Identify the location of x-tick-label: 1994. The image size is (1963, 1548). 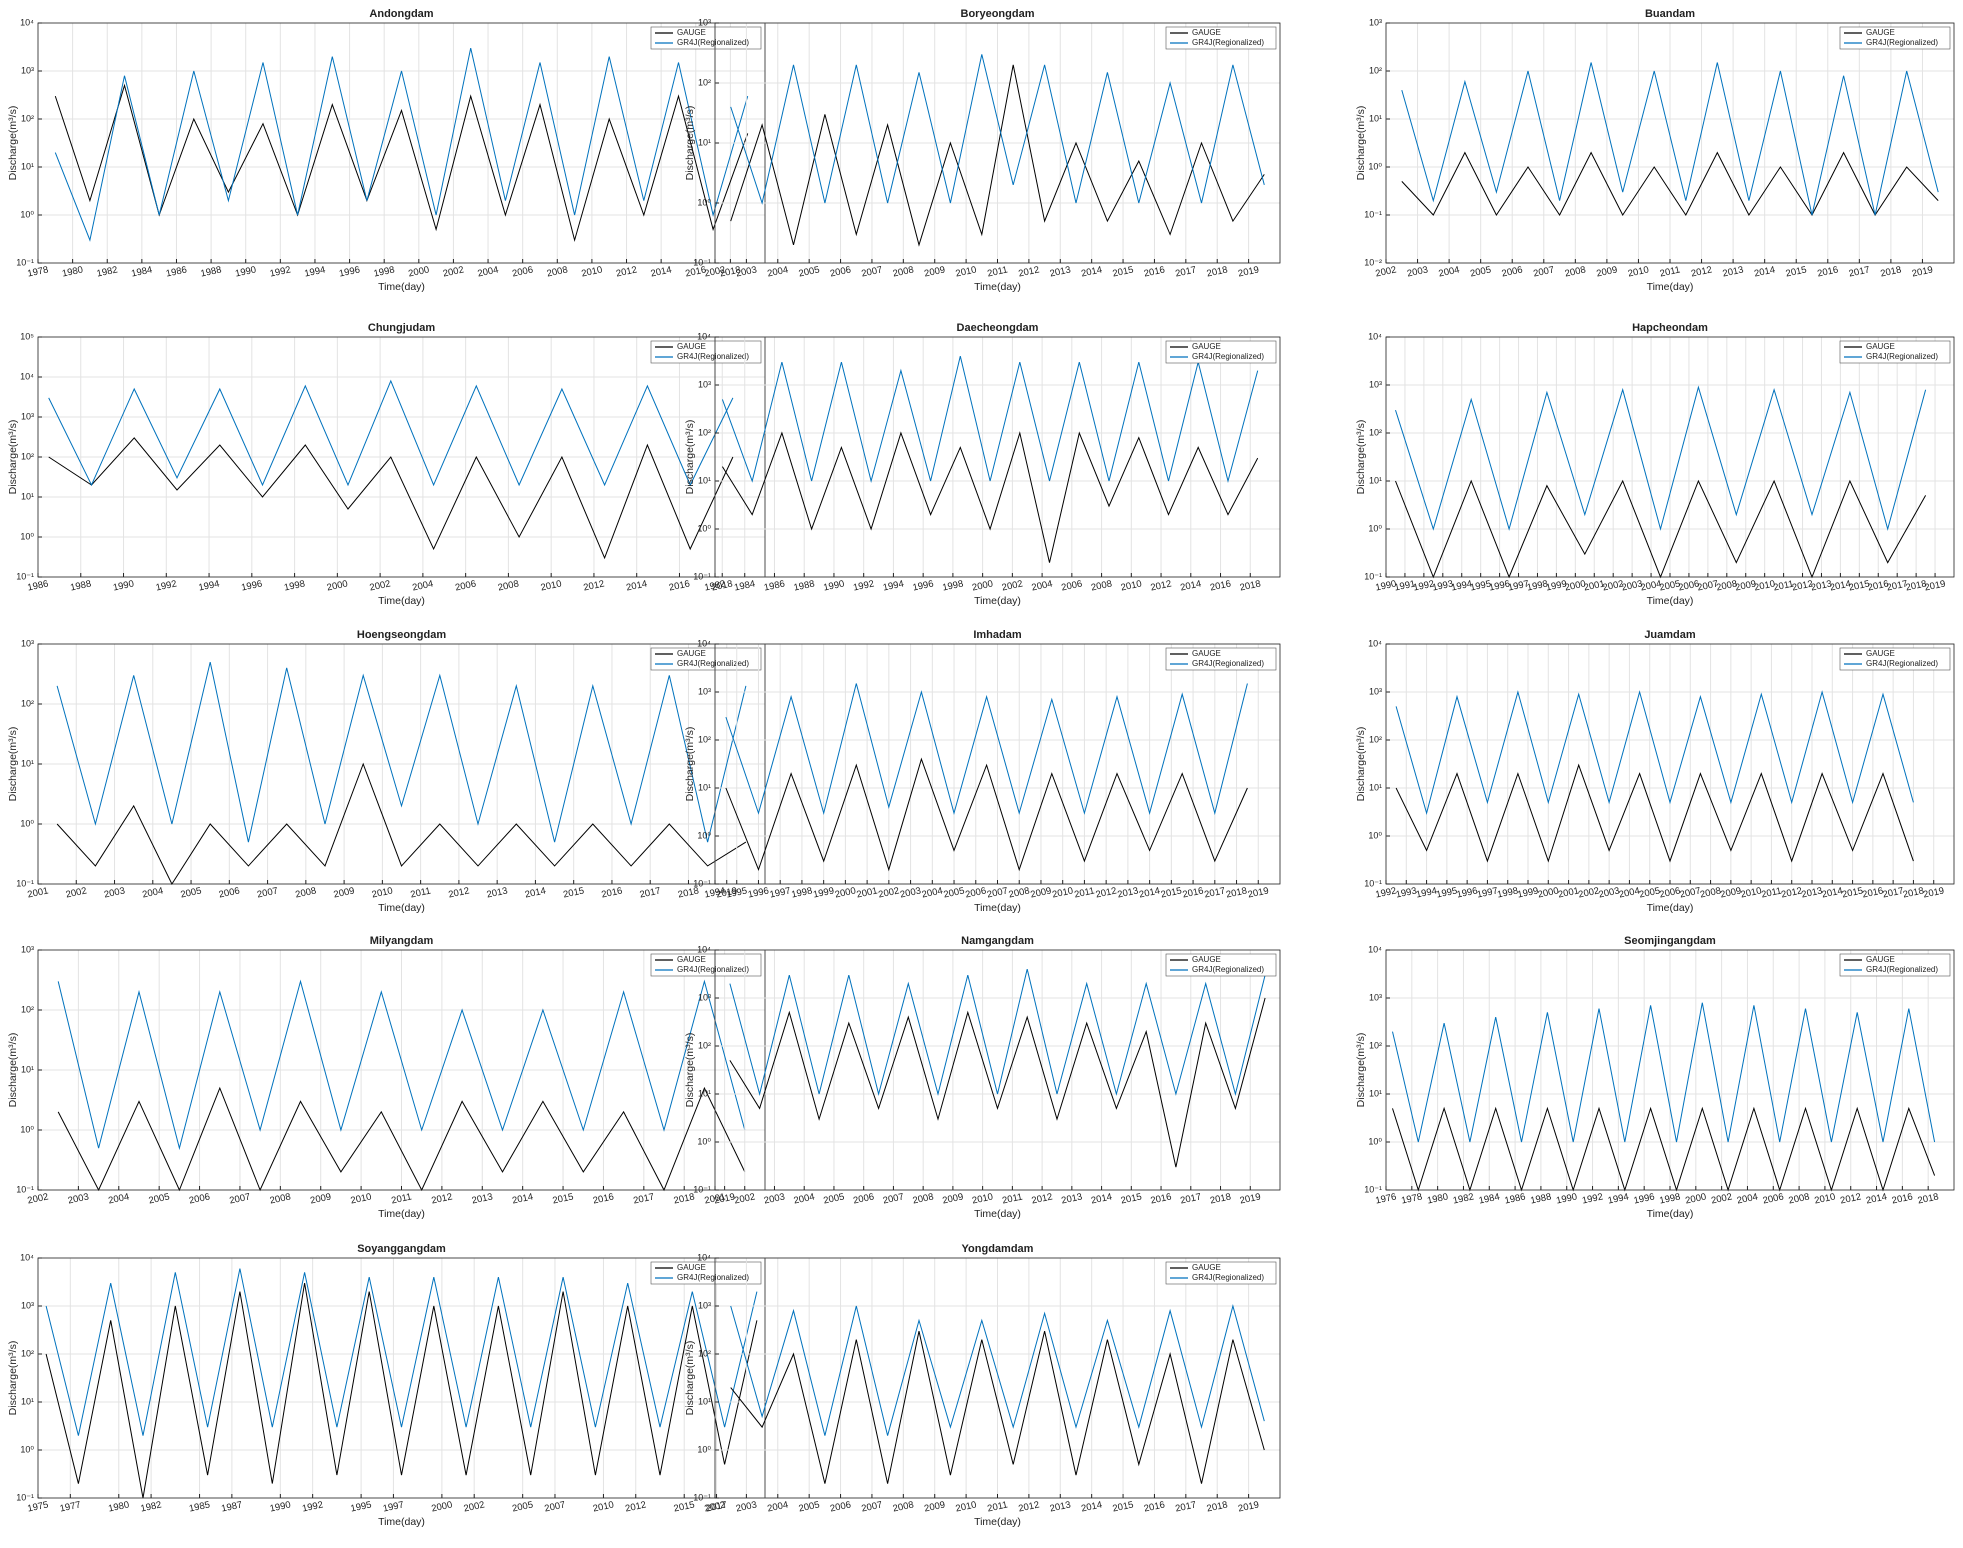
(314, 271).